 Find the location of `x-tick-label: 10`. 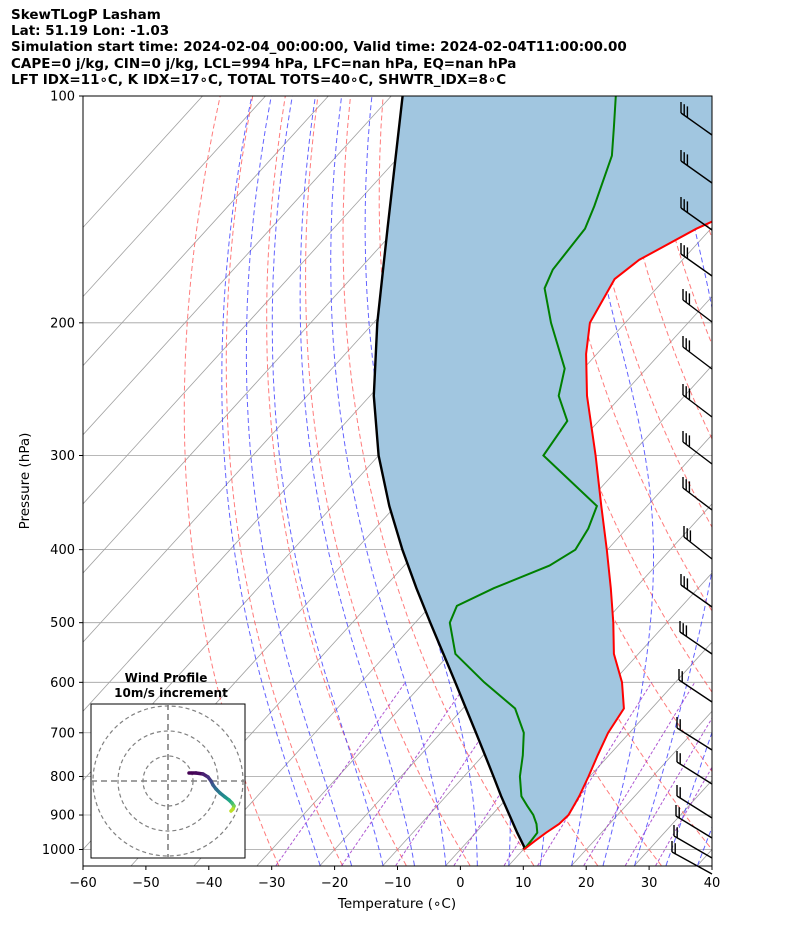

x-tick-label: 10 is located at coordinates (523, 883).